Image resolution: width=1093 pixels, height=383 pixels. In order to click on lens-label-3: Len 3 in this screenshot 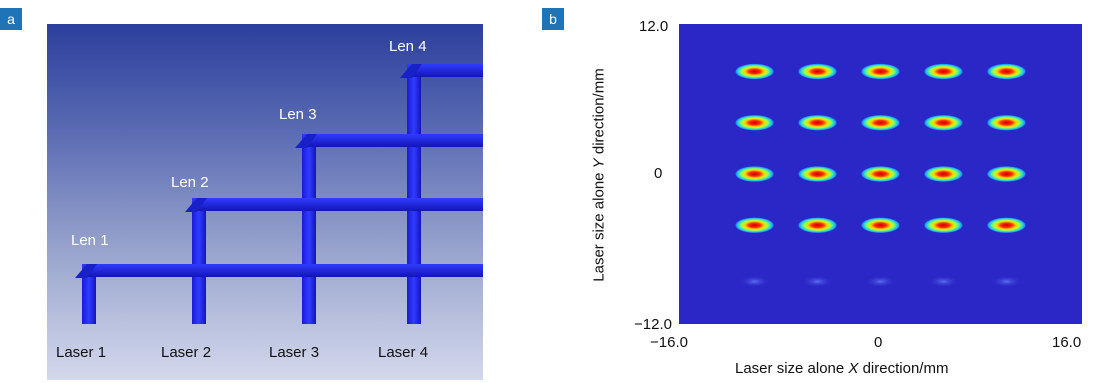, I will do `click(298, 114)`.